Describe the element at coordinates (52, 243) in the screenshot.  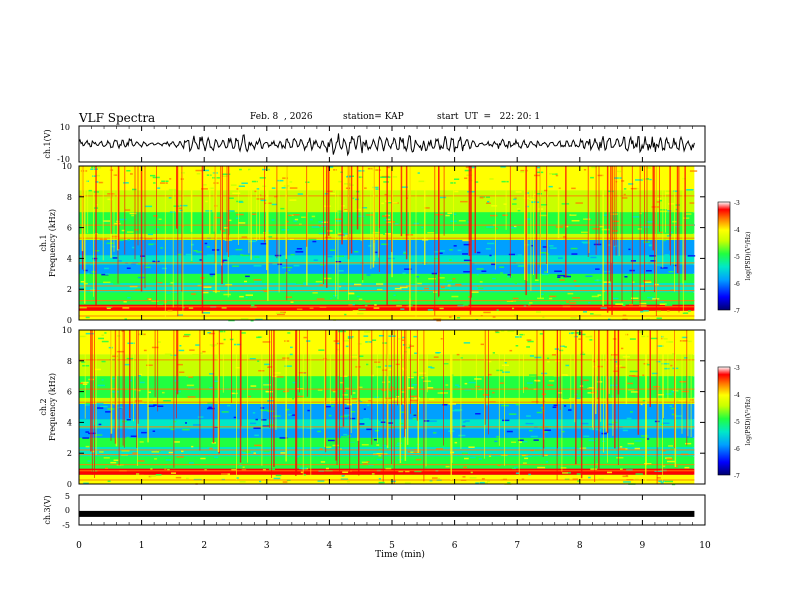
I see `ch1-spec-ylabel-freq: Frequency (kHz)` at that location.